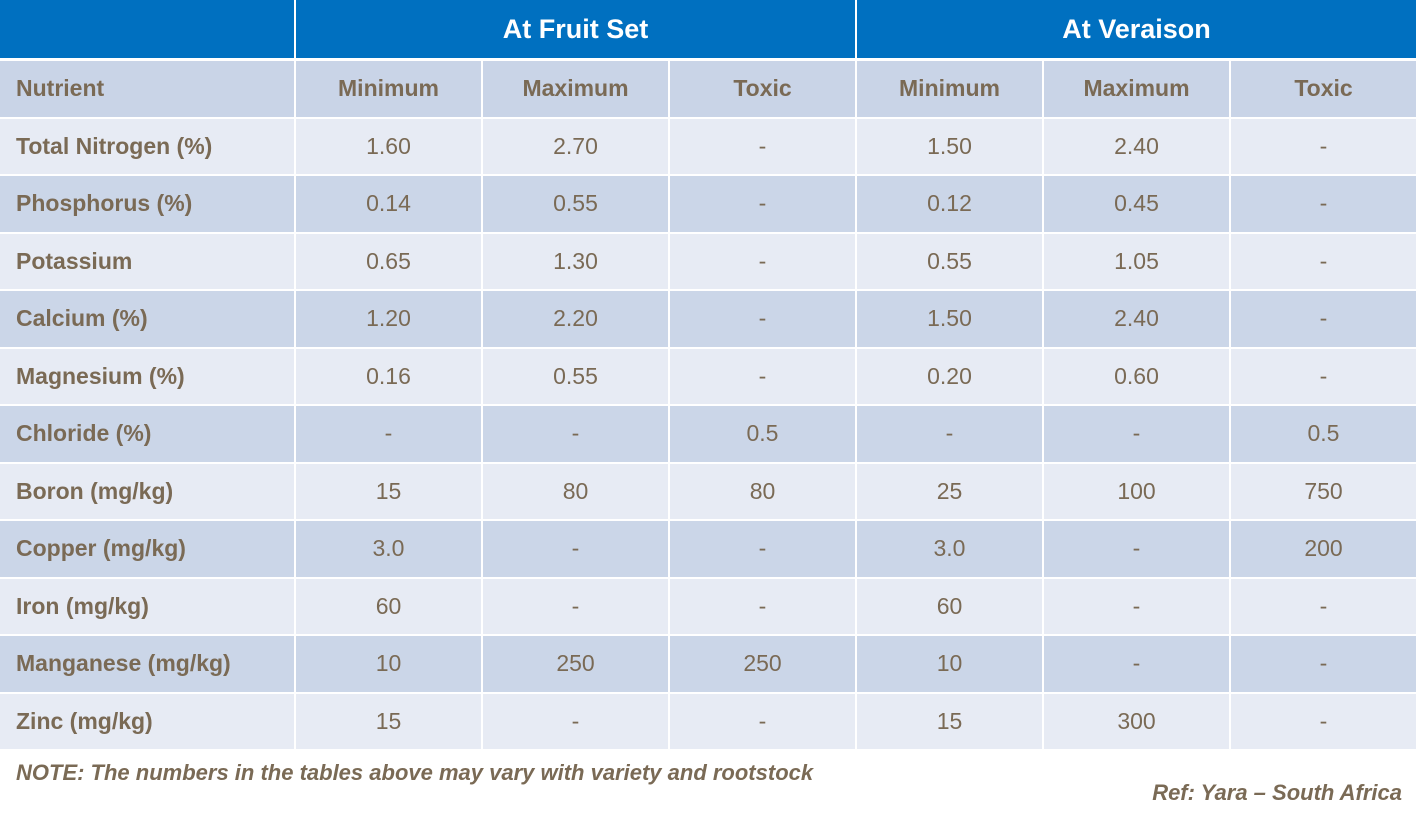  I want to click on group-header: At Veraison, so click(1136, 29).